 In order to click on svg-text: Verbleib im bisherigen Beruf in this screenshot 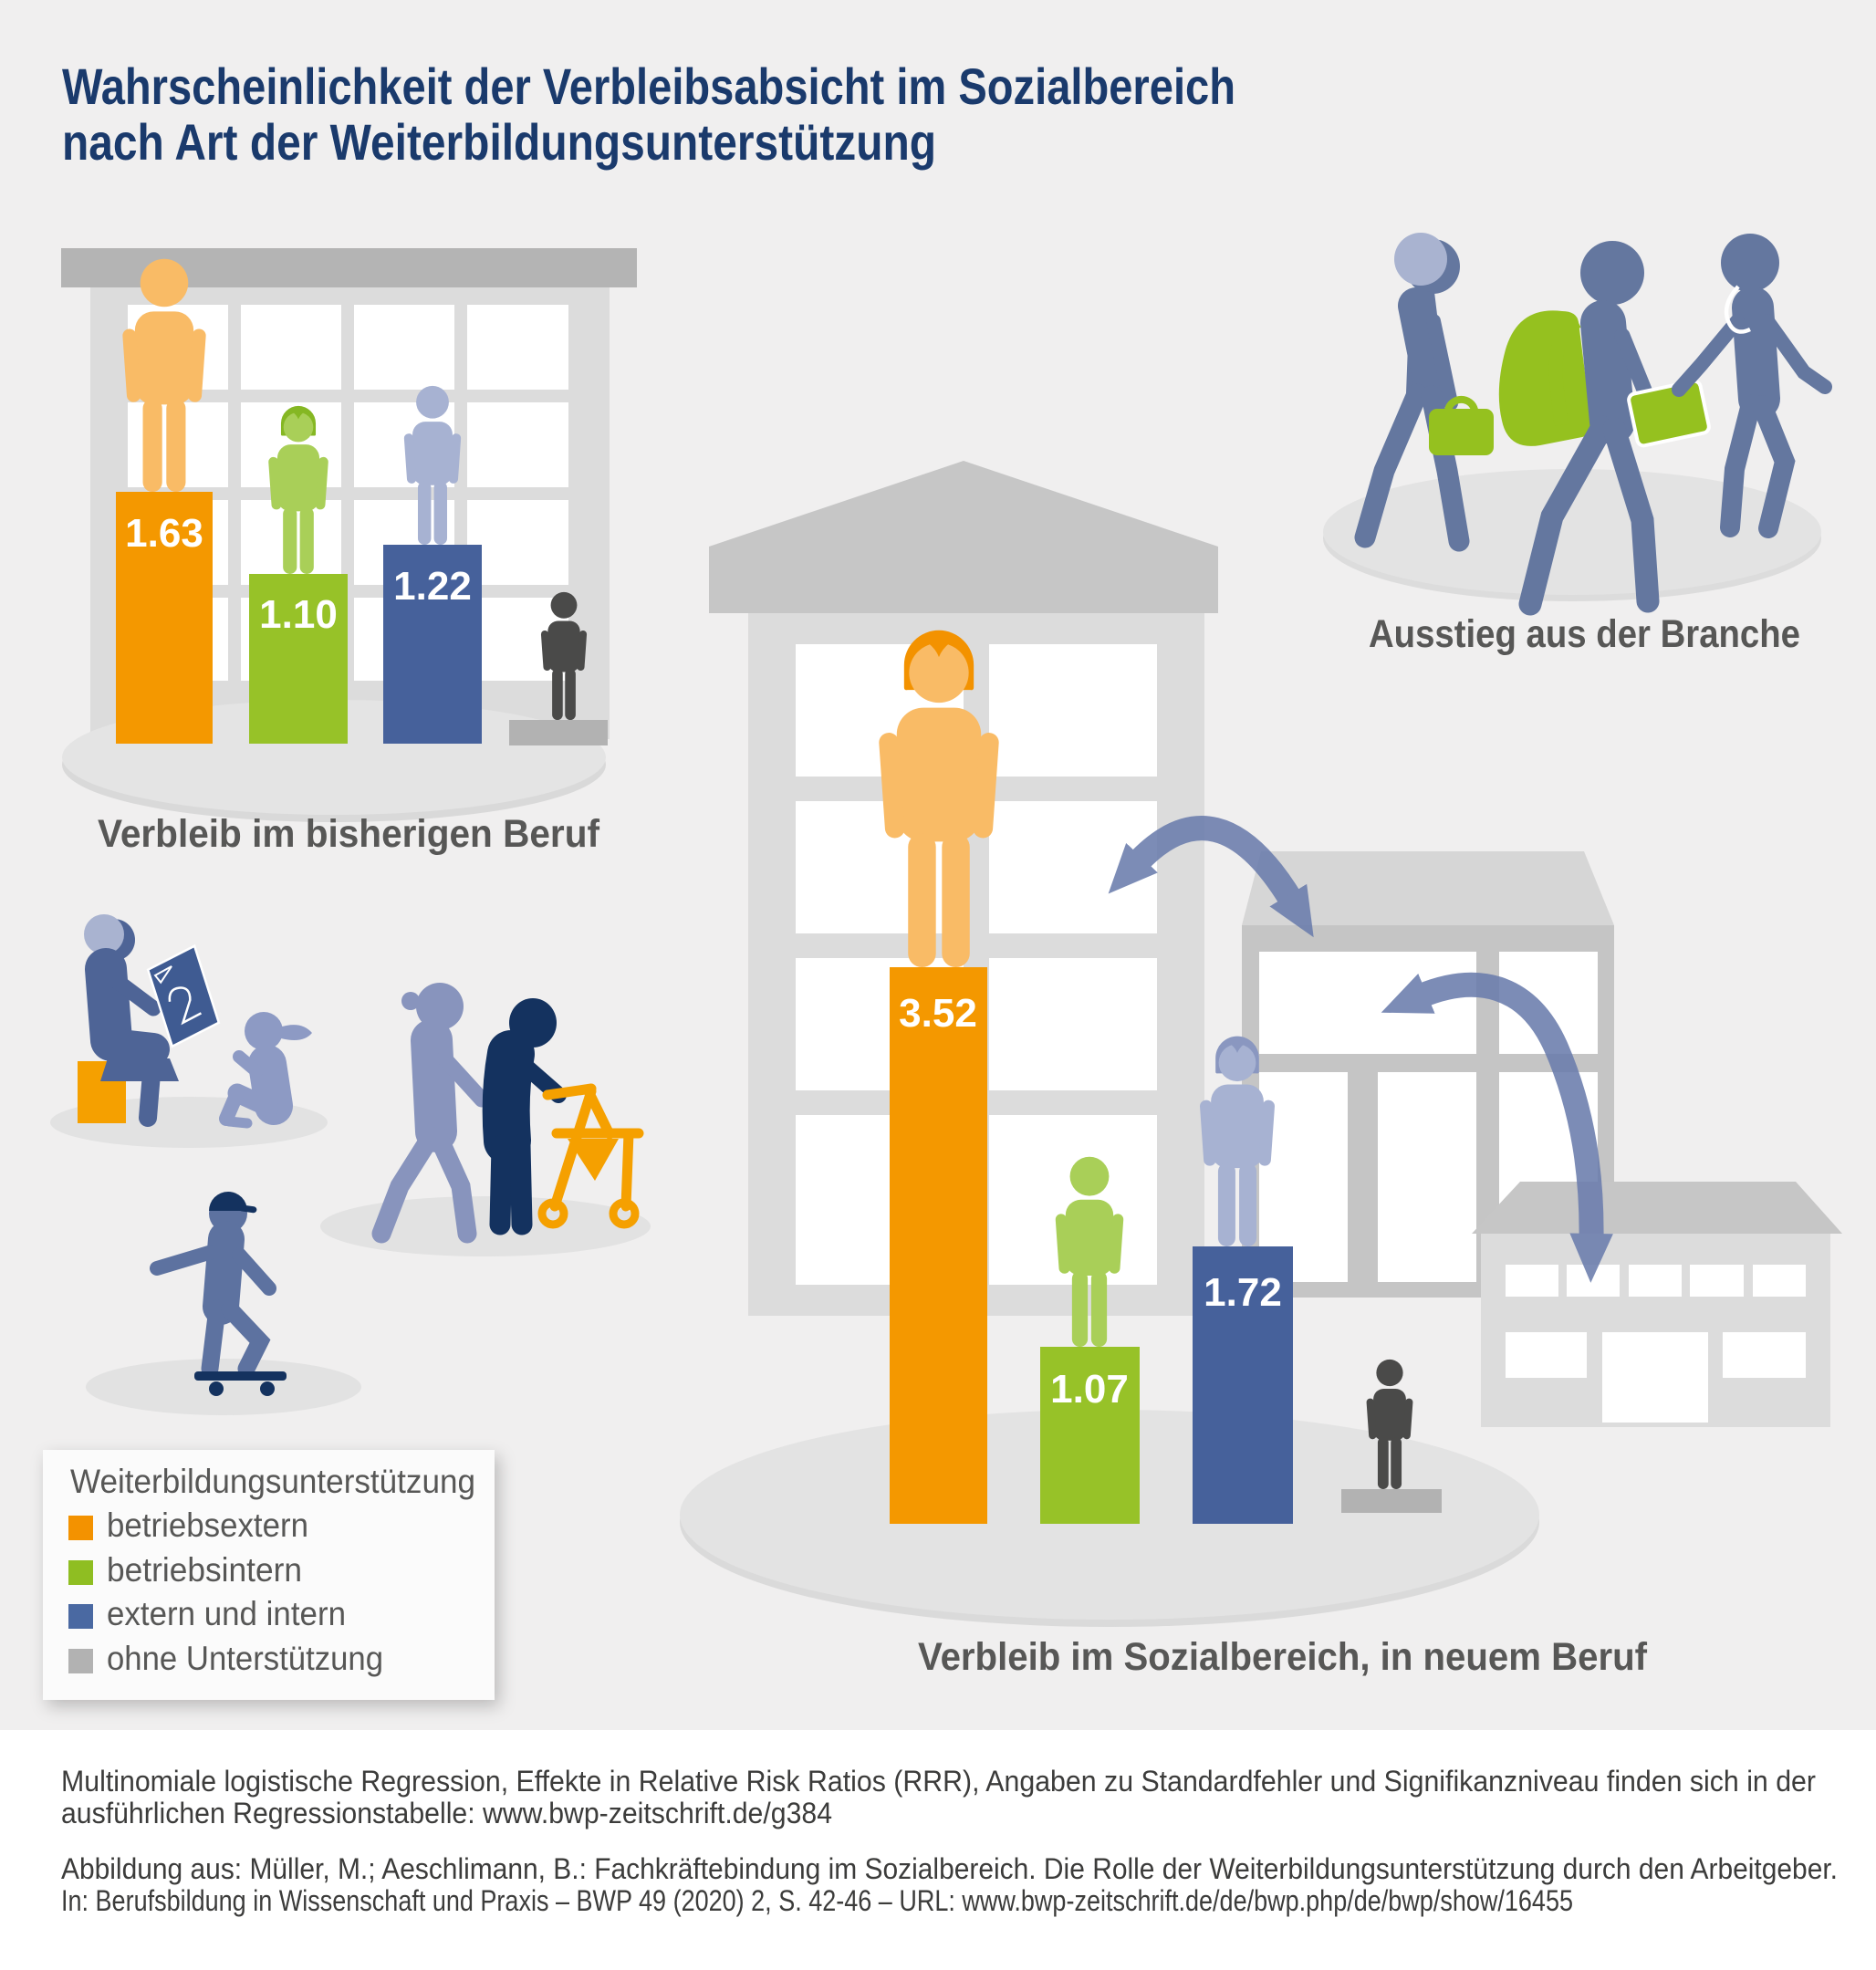, I will do `click(349, 834)`.